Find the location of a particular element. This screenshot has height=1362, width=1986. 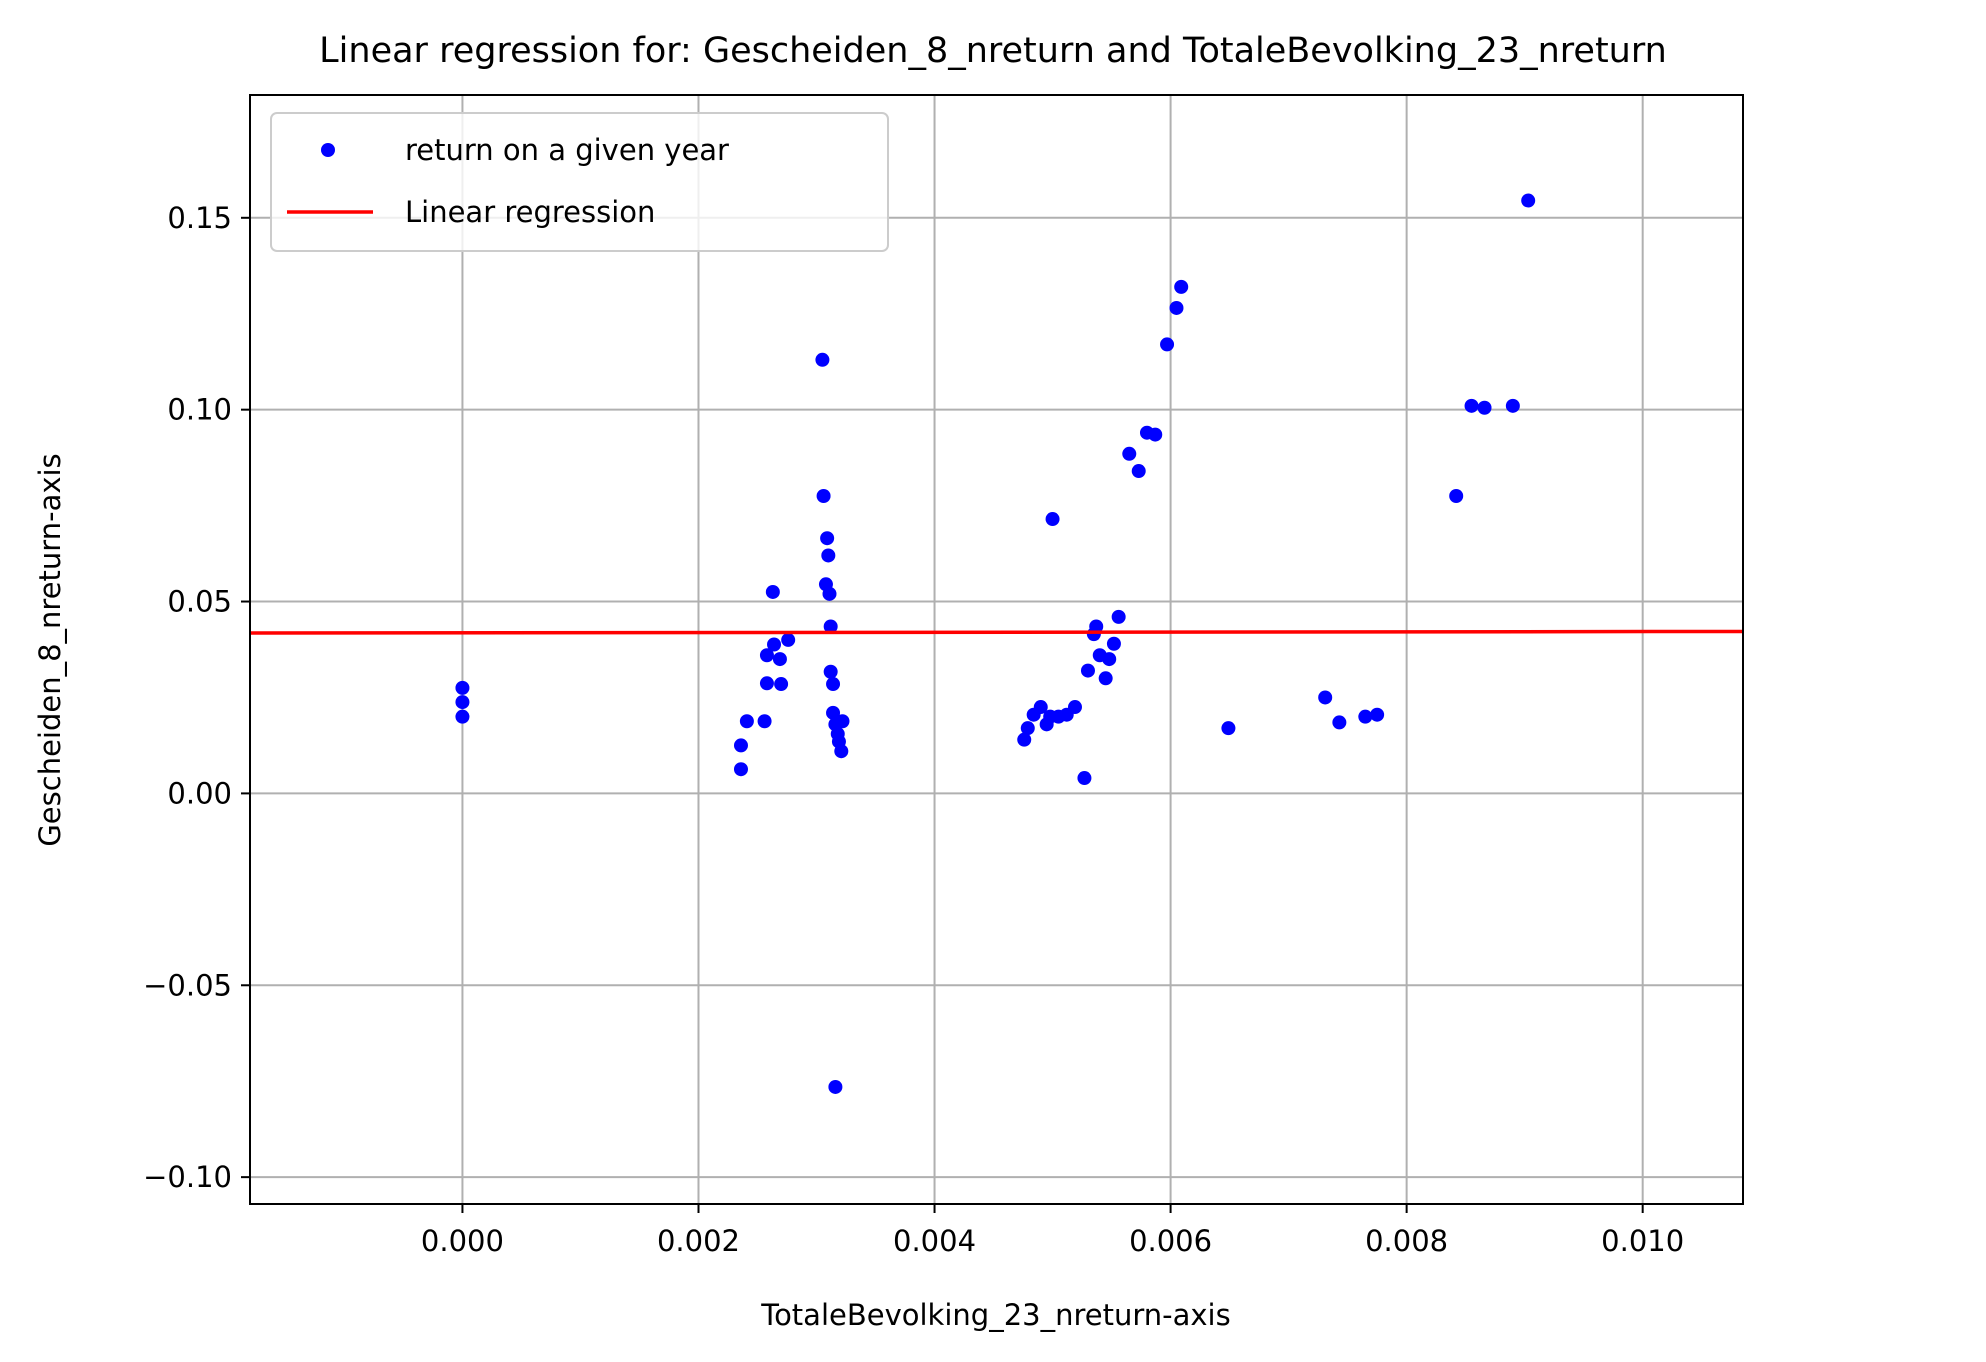

legend: return on a given year Linear regression is located at coordinates (579, 182).